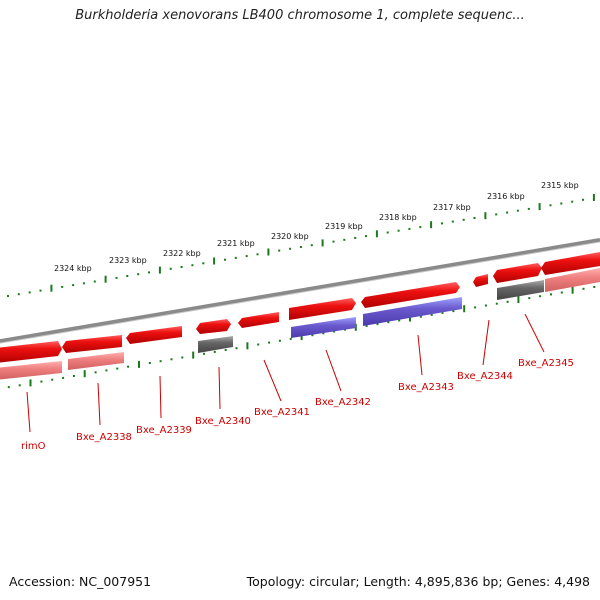 The image size is (600, 600). I want to click on tick-label: 2316 kbp, so click(506, 196).